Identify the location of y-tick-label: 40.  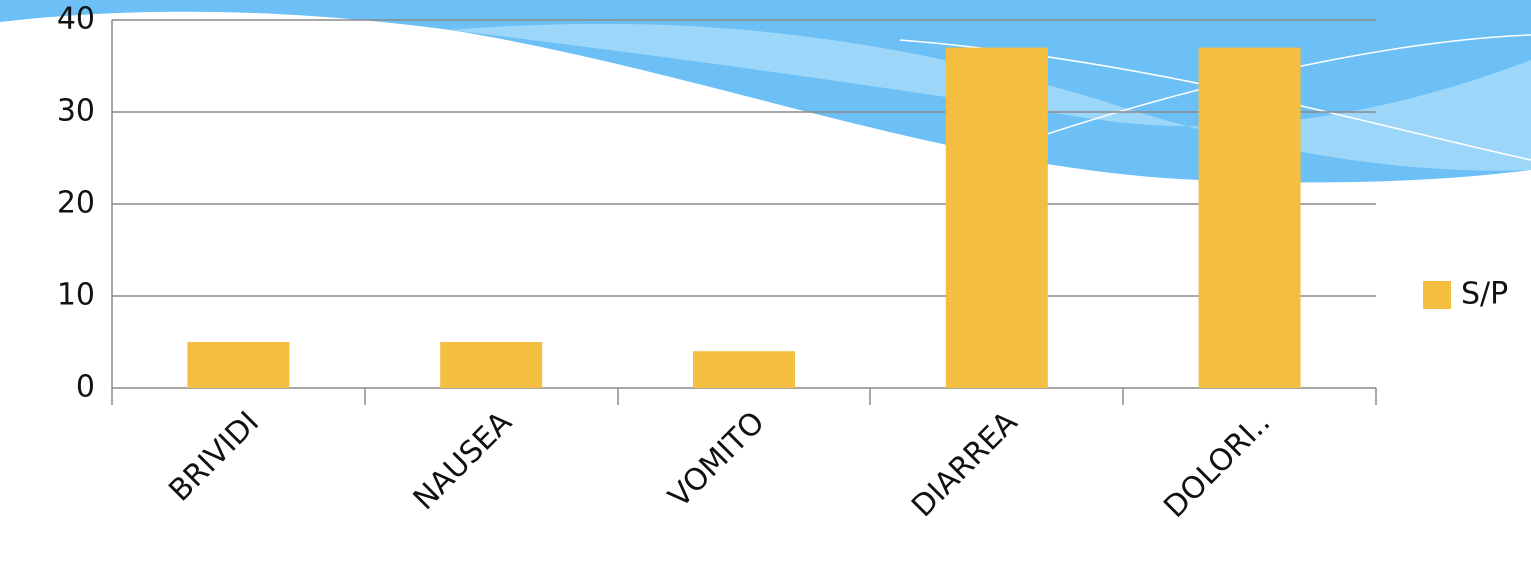
(76, 19).